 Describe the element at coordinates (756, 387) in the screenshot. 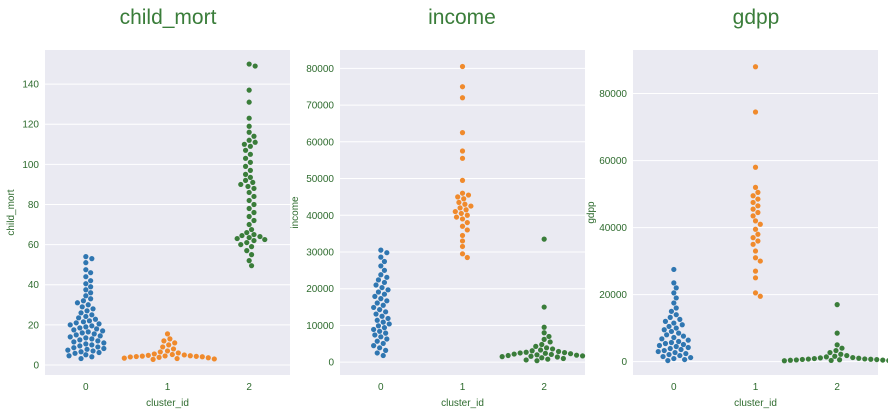

I see `x-tick-label: 1` at that location.